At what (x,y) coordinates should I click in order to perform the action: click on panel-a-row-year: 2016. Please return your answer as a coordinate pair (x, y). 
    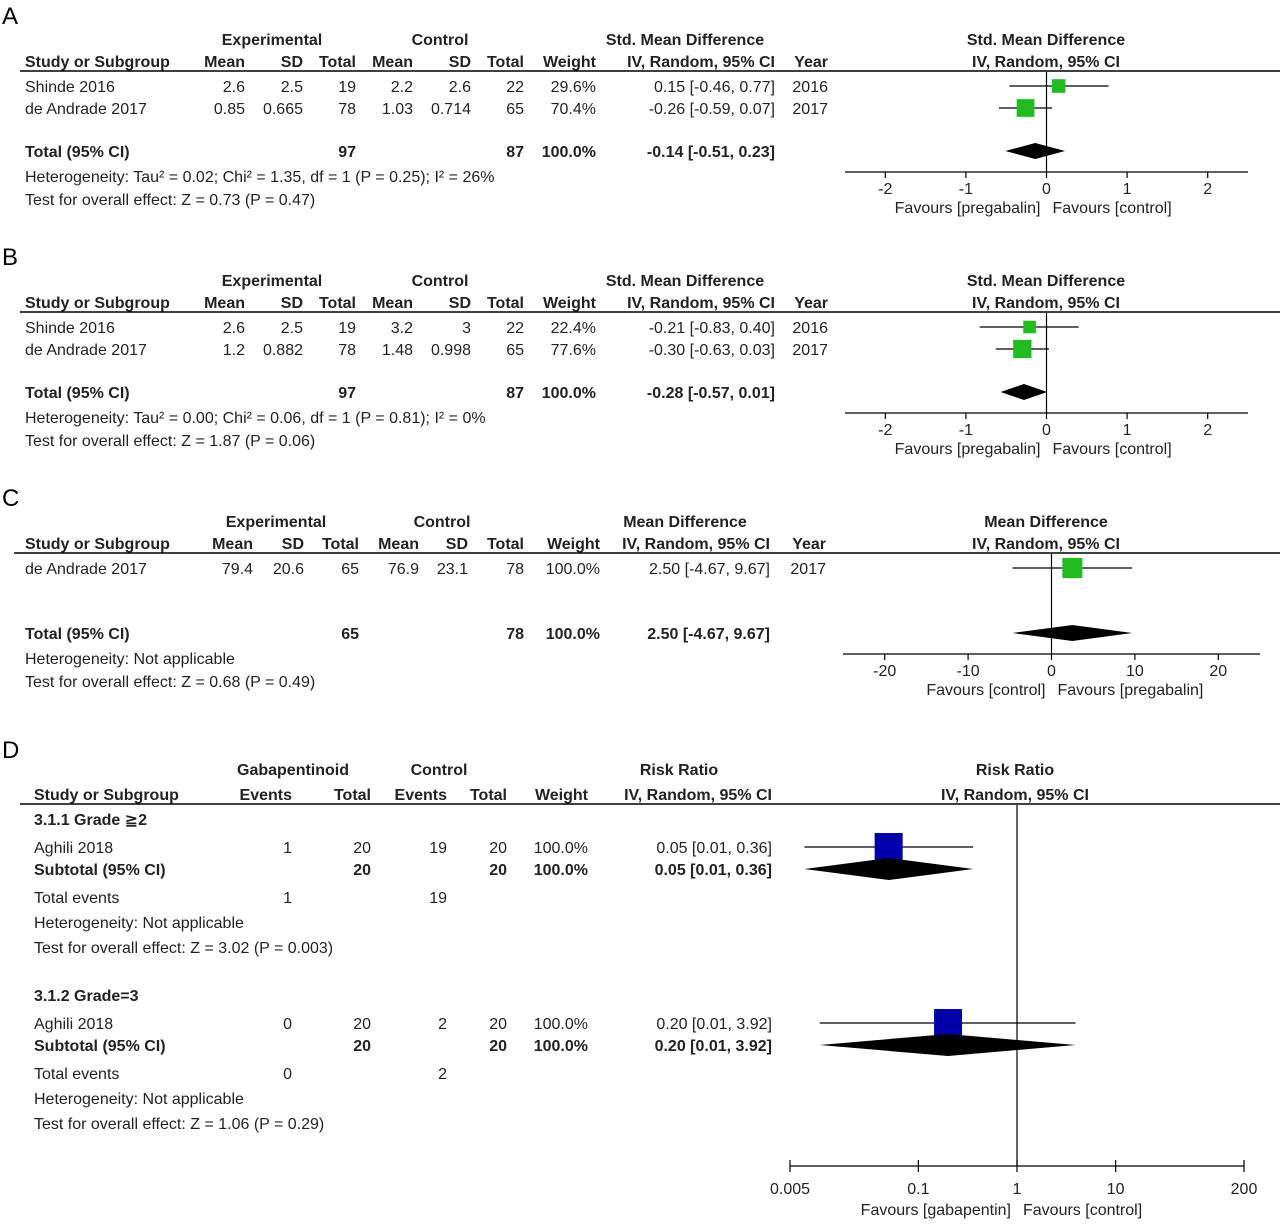
    Looking at the image, I should click on (810, 87).